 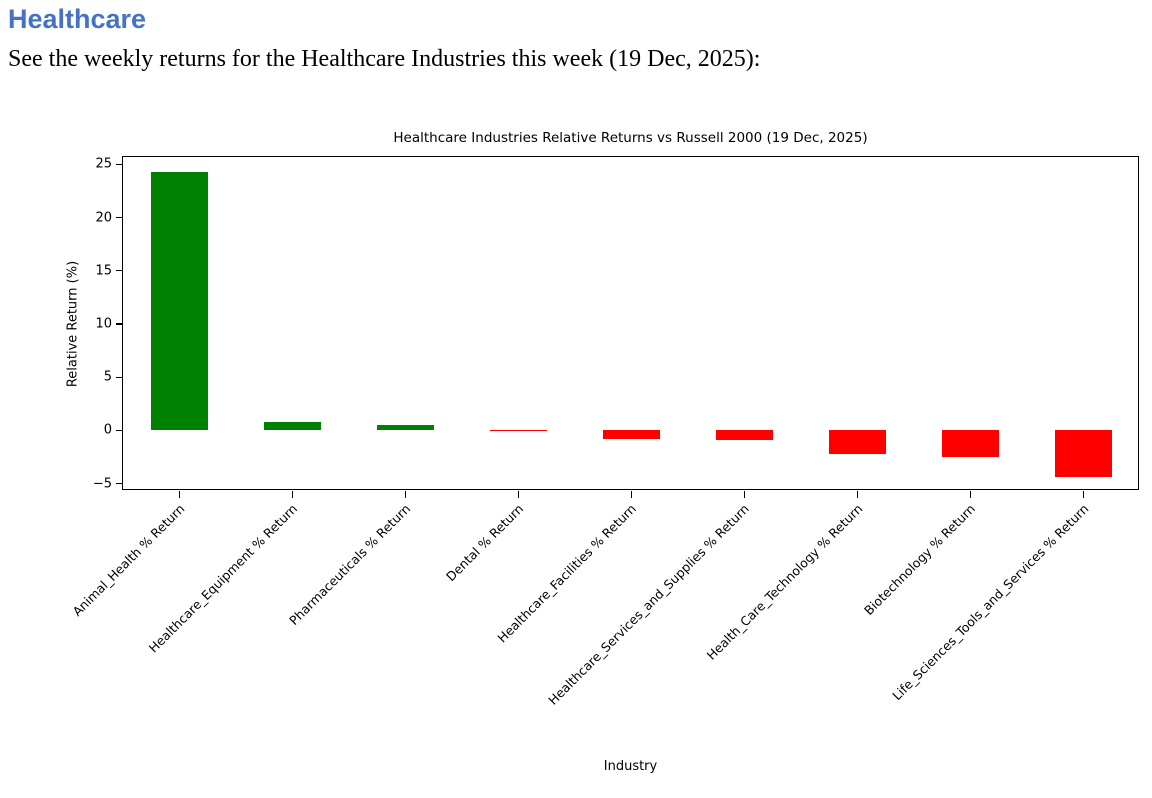 I want to click on y-tick-label: −5, so click(x=102, y=484).